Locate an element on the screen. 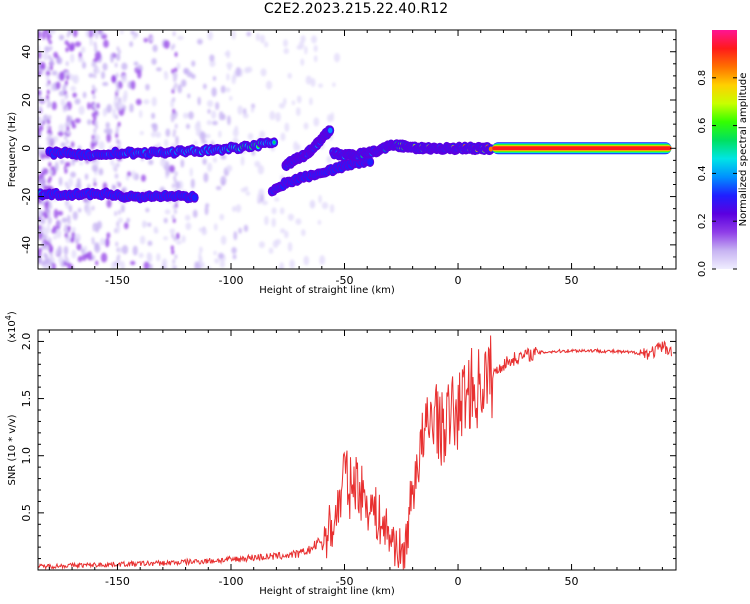 The height and width of the screenshot is (604, 750). colorbar-tick-label: 0.8 is located at coordinates (702, 78).